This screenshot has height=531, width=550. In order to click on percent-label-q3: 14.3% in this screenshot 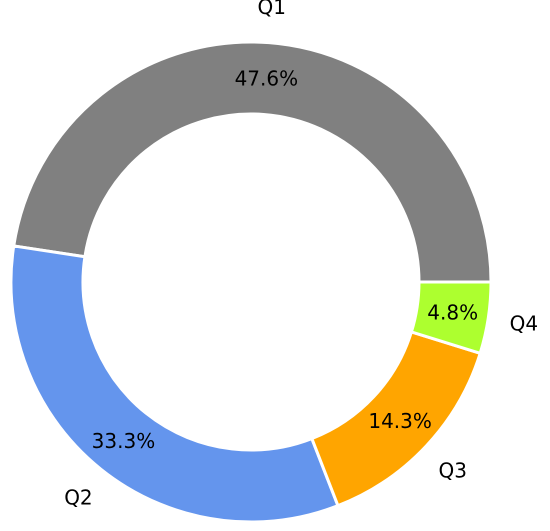, I will do `click(400, 421)`.